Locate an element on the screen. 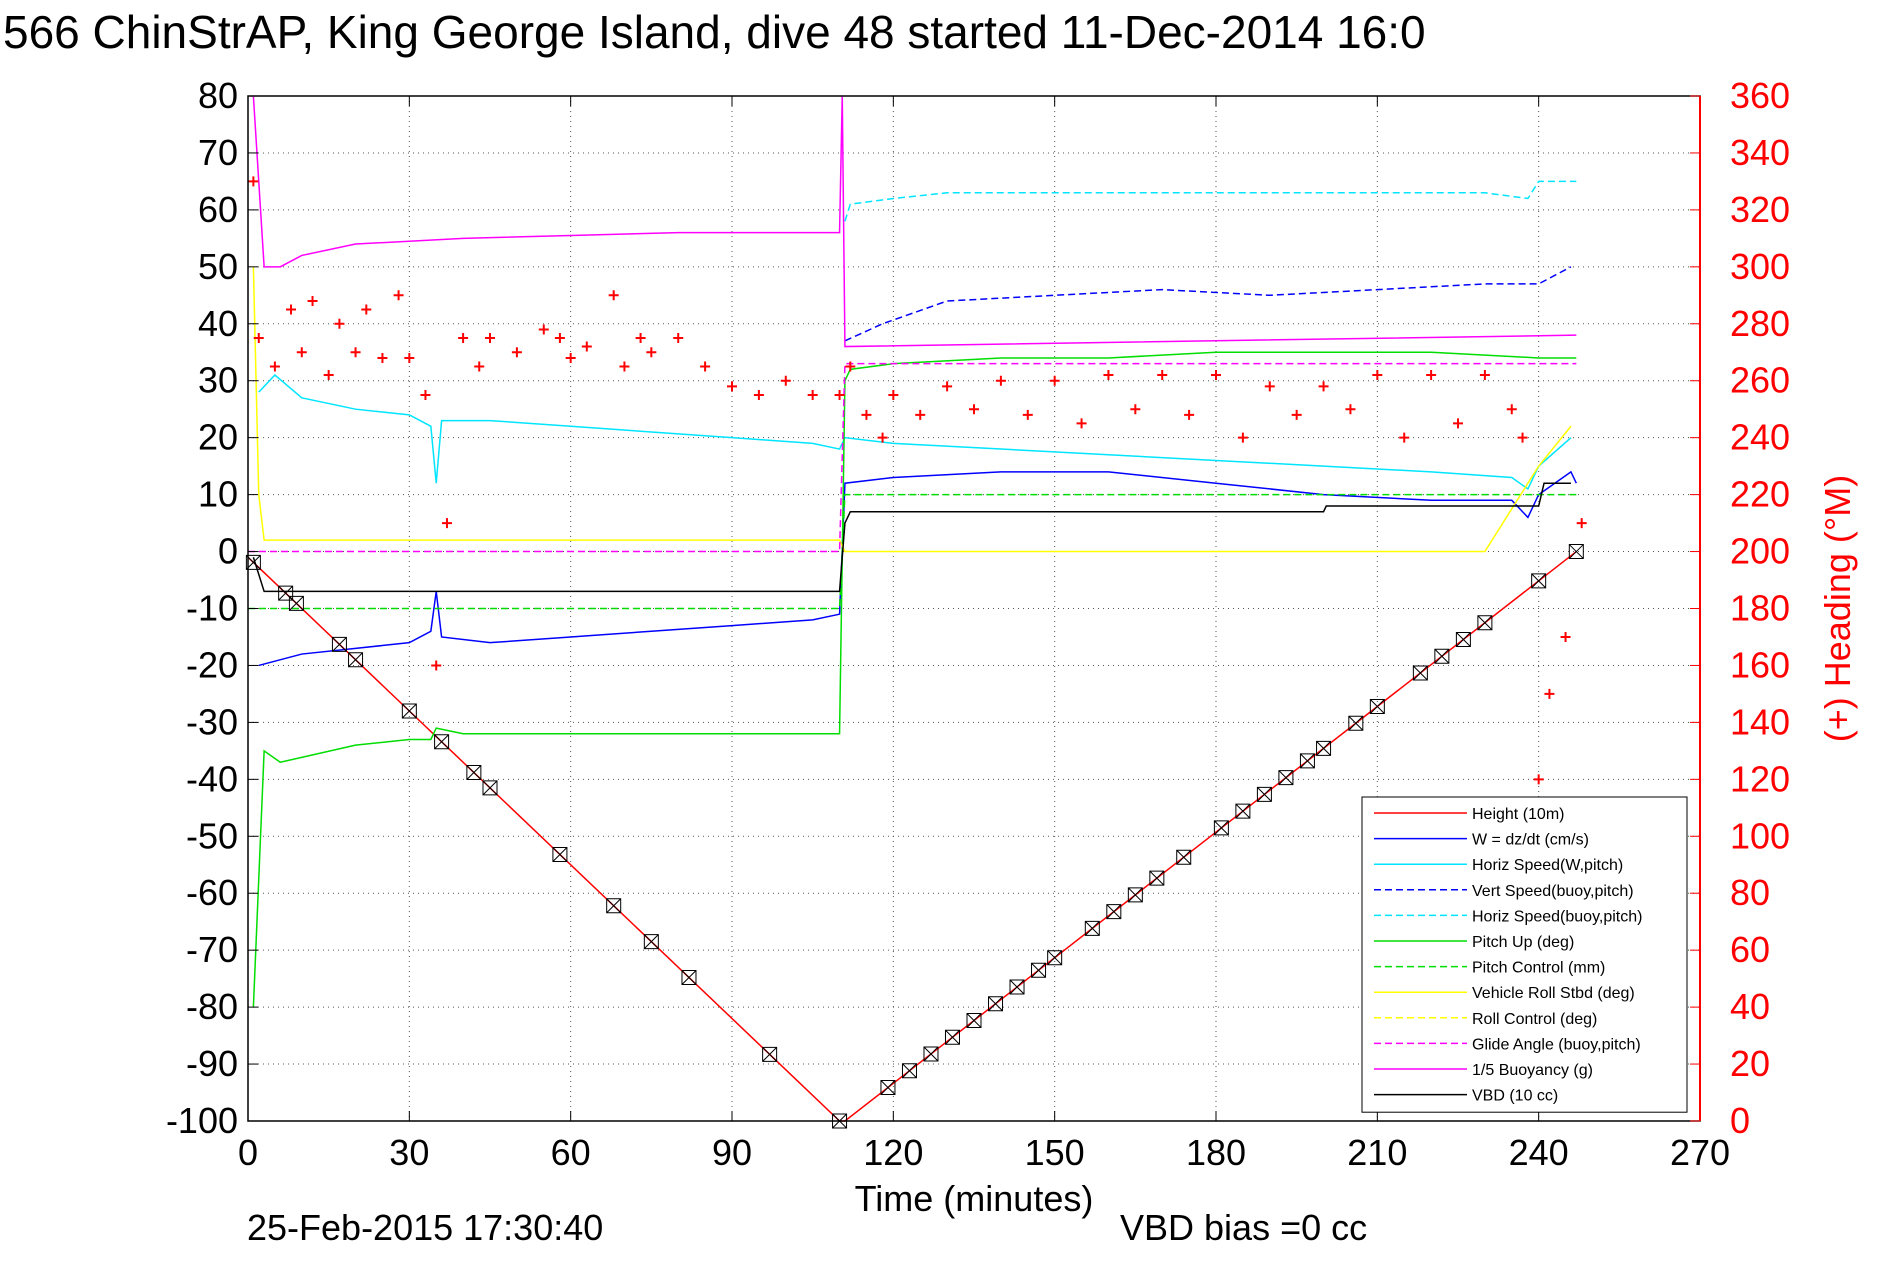 This screenshot has height=1262, width=1891. y-right-tick-label: 20 is located at coordinates (1750, 1063).